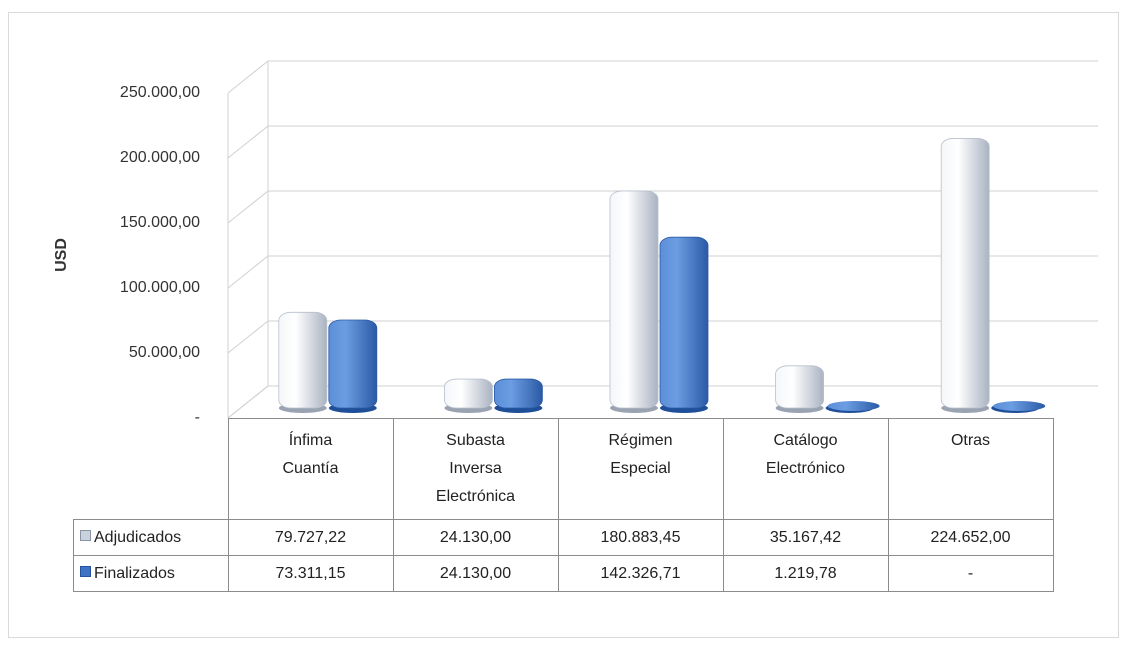 Image resolution: width=1131 pixels, height=654 pixels. Describe the element at coordinates (970, 469) in the screenshot. I see `category-cell: Otras` at that location.